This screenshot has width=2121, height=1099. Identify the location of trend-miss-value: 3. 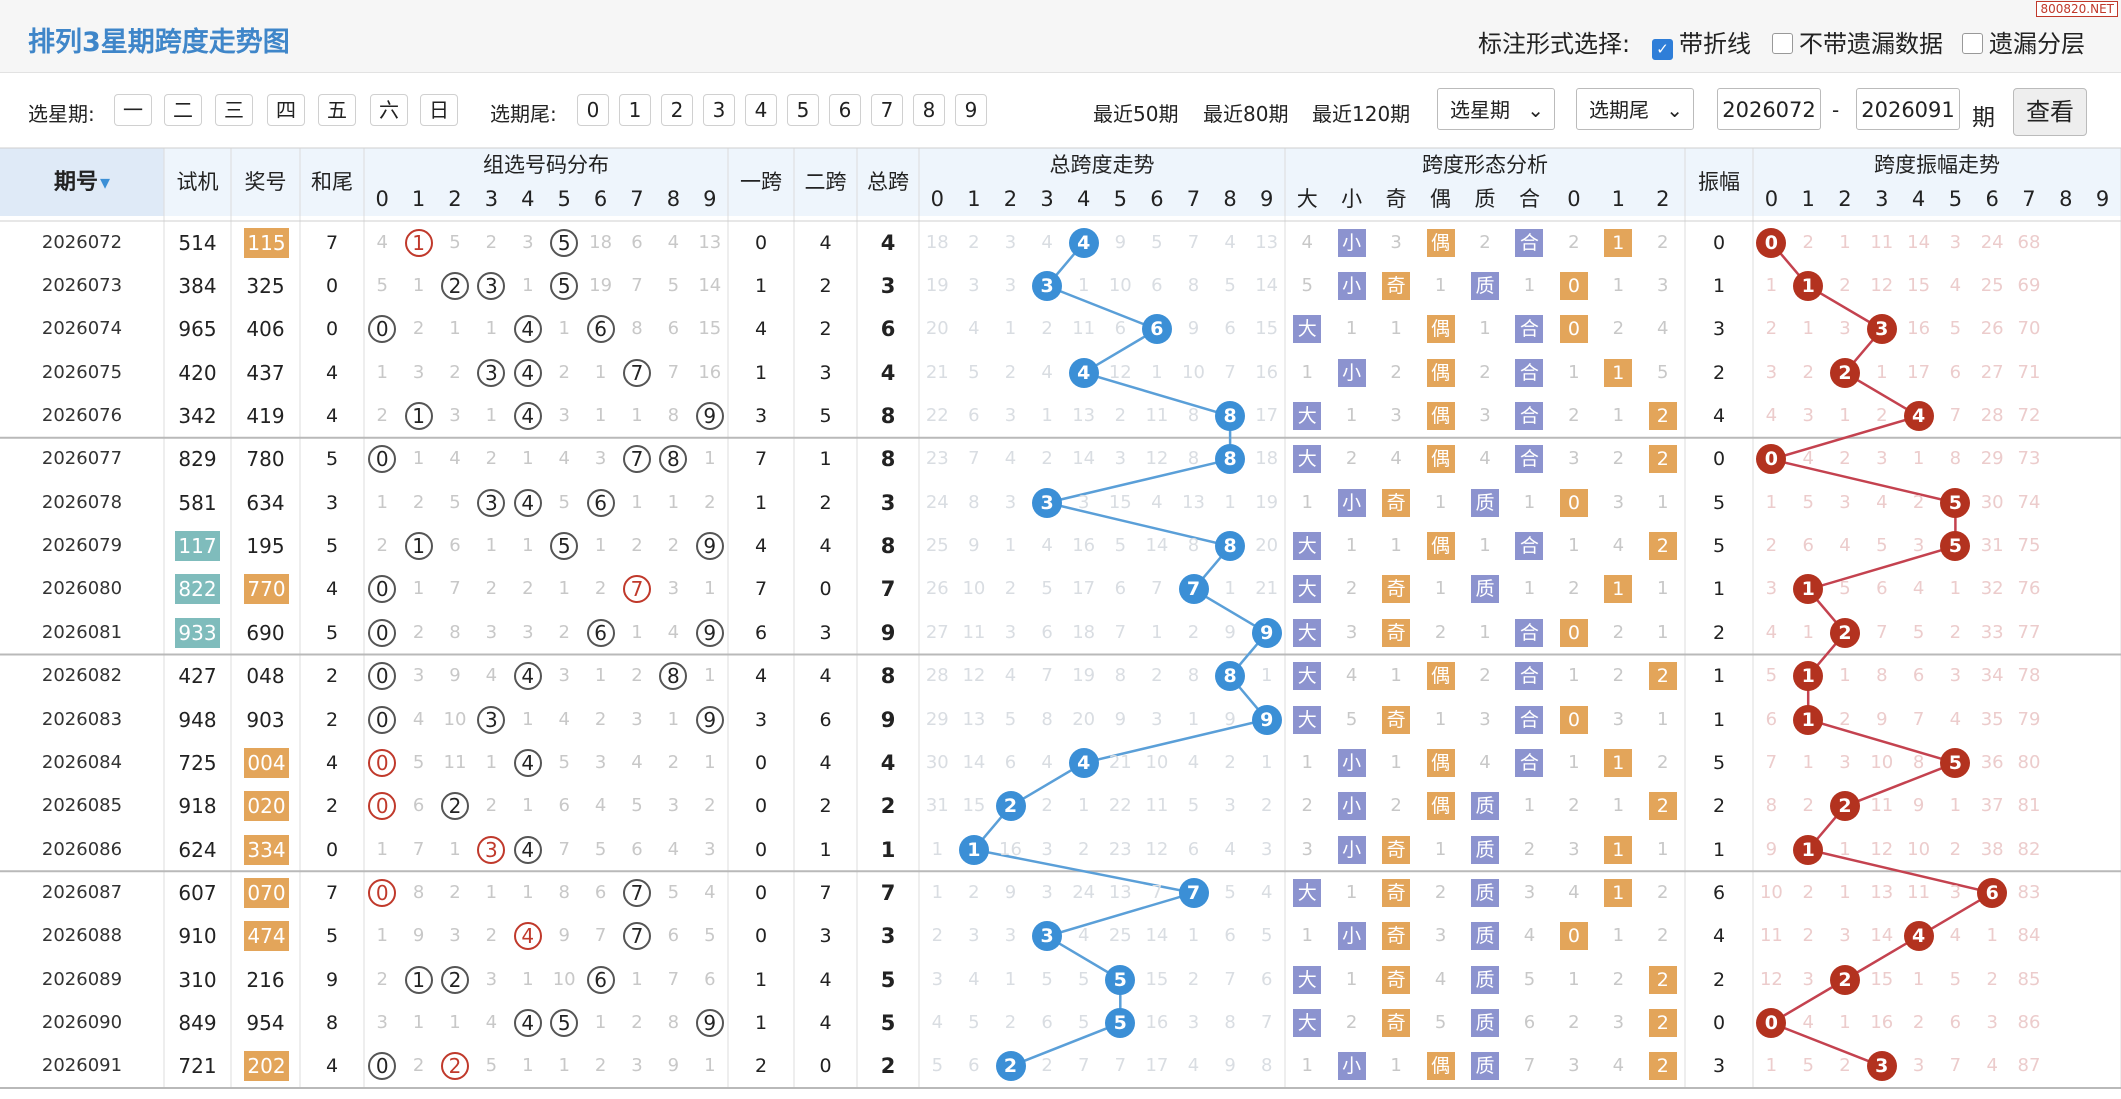
(1047, 849).